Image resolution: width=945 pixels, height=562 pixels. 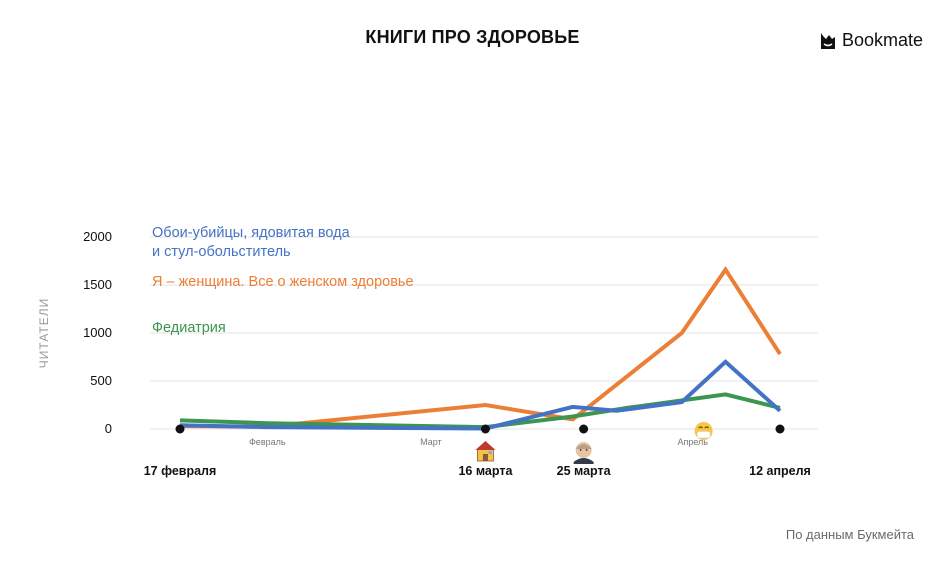 I want to click on face-icon, so click(x=583, y=453).